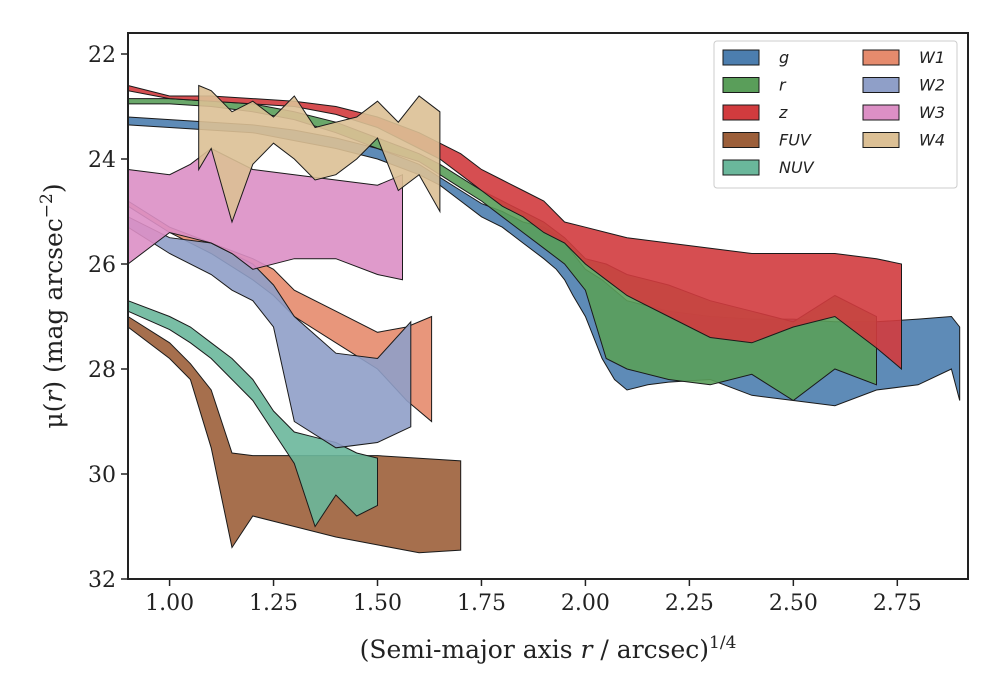 This screenshot has width=1000, height=700. I want to click on x-tick-label: 2.75, so click(897, 603).